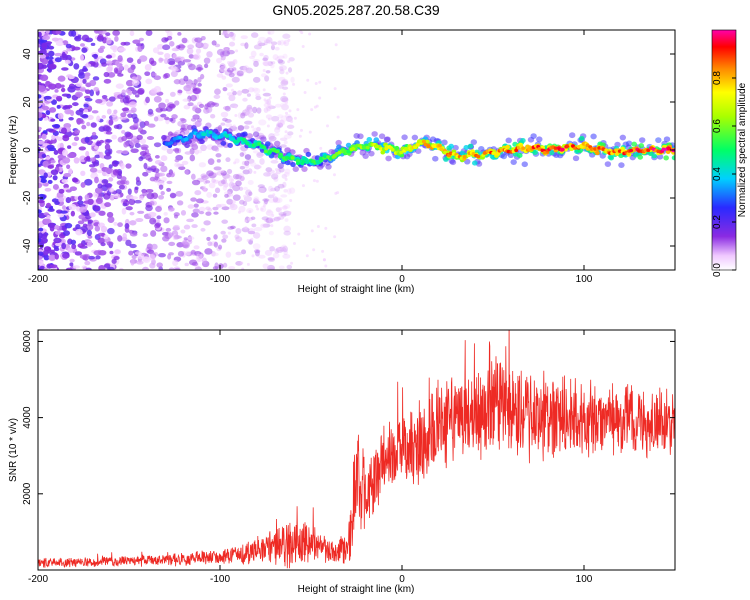 The height and width of the screenshot is (600, 750). Describe the element at coordinates (402, 279) in the screenshot. I see `spectrogram-x-tick-label: 0` at that location.